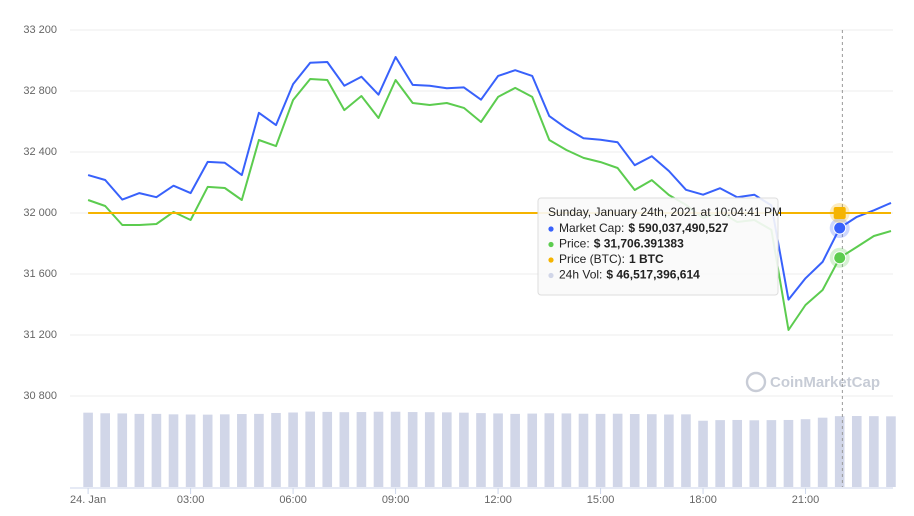 The image size is (914, 516). Describe the element at coordinates (591, 228) in the screenshot. I see `tooltip-label: Market Cap:` at that location.